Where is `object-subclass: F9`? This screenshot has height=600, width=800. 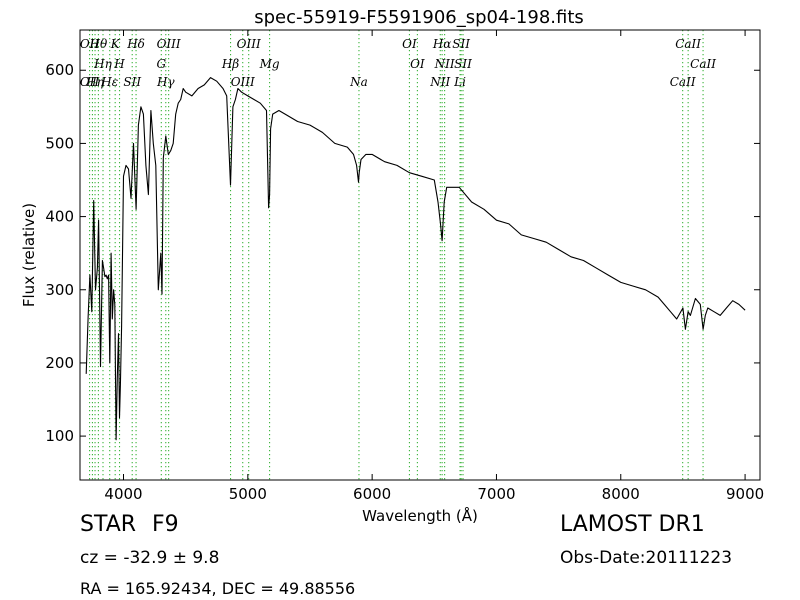 object-subclass: F9 is located at coordinates (165, 524).